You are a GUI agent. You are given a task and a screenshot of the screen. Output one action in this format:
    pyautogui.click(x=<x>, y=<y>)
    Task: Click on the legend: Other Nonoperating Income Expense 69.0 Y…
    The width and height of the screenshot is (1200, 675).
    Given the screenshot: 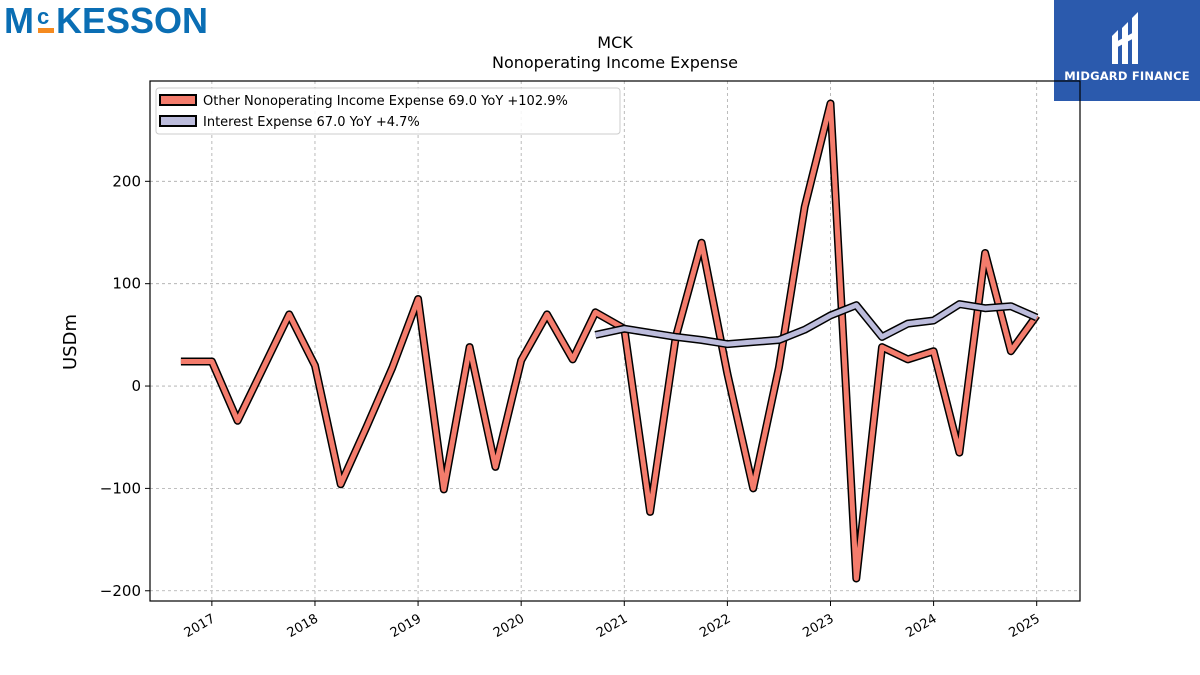 What is the action you would take?
    pyautogui.click(x=388, y=111)
    